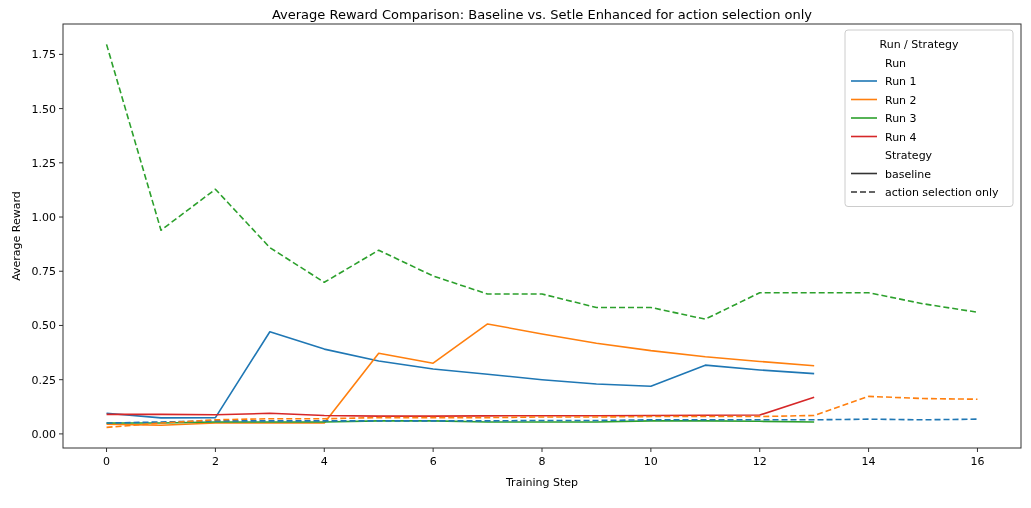 This screenshot has width=1031, height=508. What do you see at coordinates (43, 55) in the screenshot?
I see `y-tick-label: 1.75` at bounding box center [43, 55].